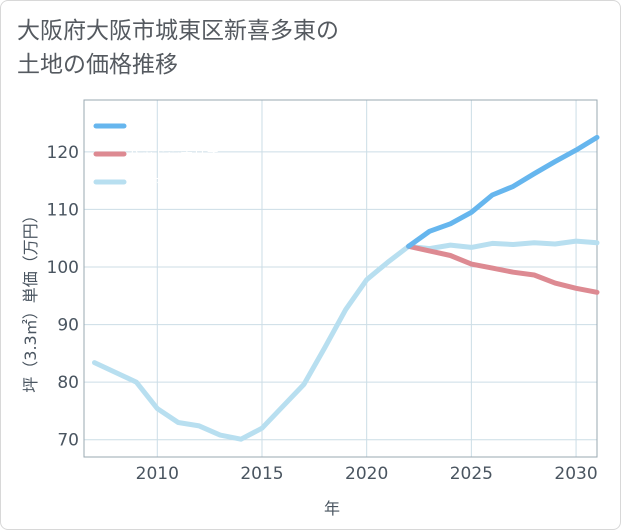 This screenshot has height=530, width=621. What do you see at coordinates (178, 48) in the screenshot?
I see `chart-title: 大阪府大阪市城東区新喜多東の 土地の価格推移` at bounding box center [178, 48].